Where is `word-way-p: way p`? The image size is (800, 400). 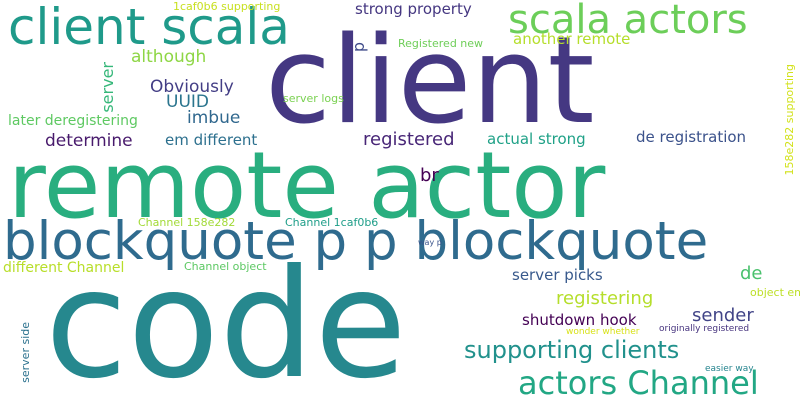
word-way-p: way p is located at coordinates (430, 242).